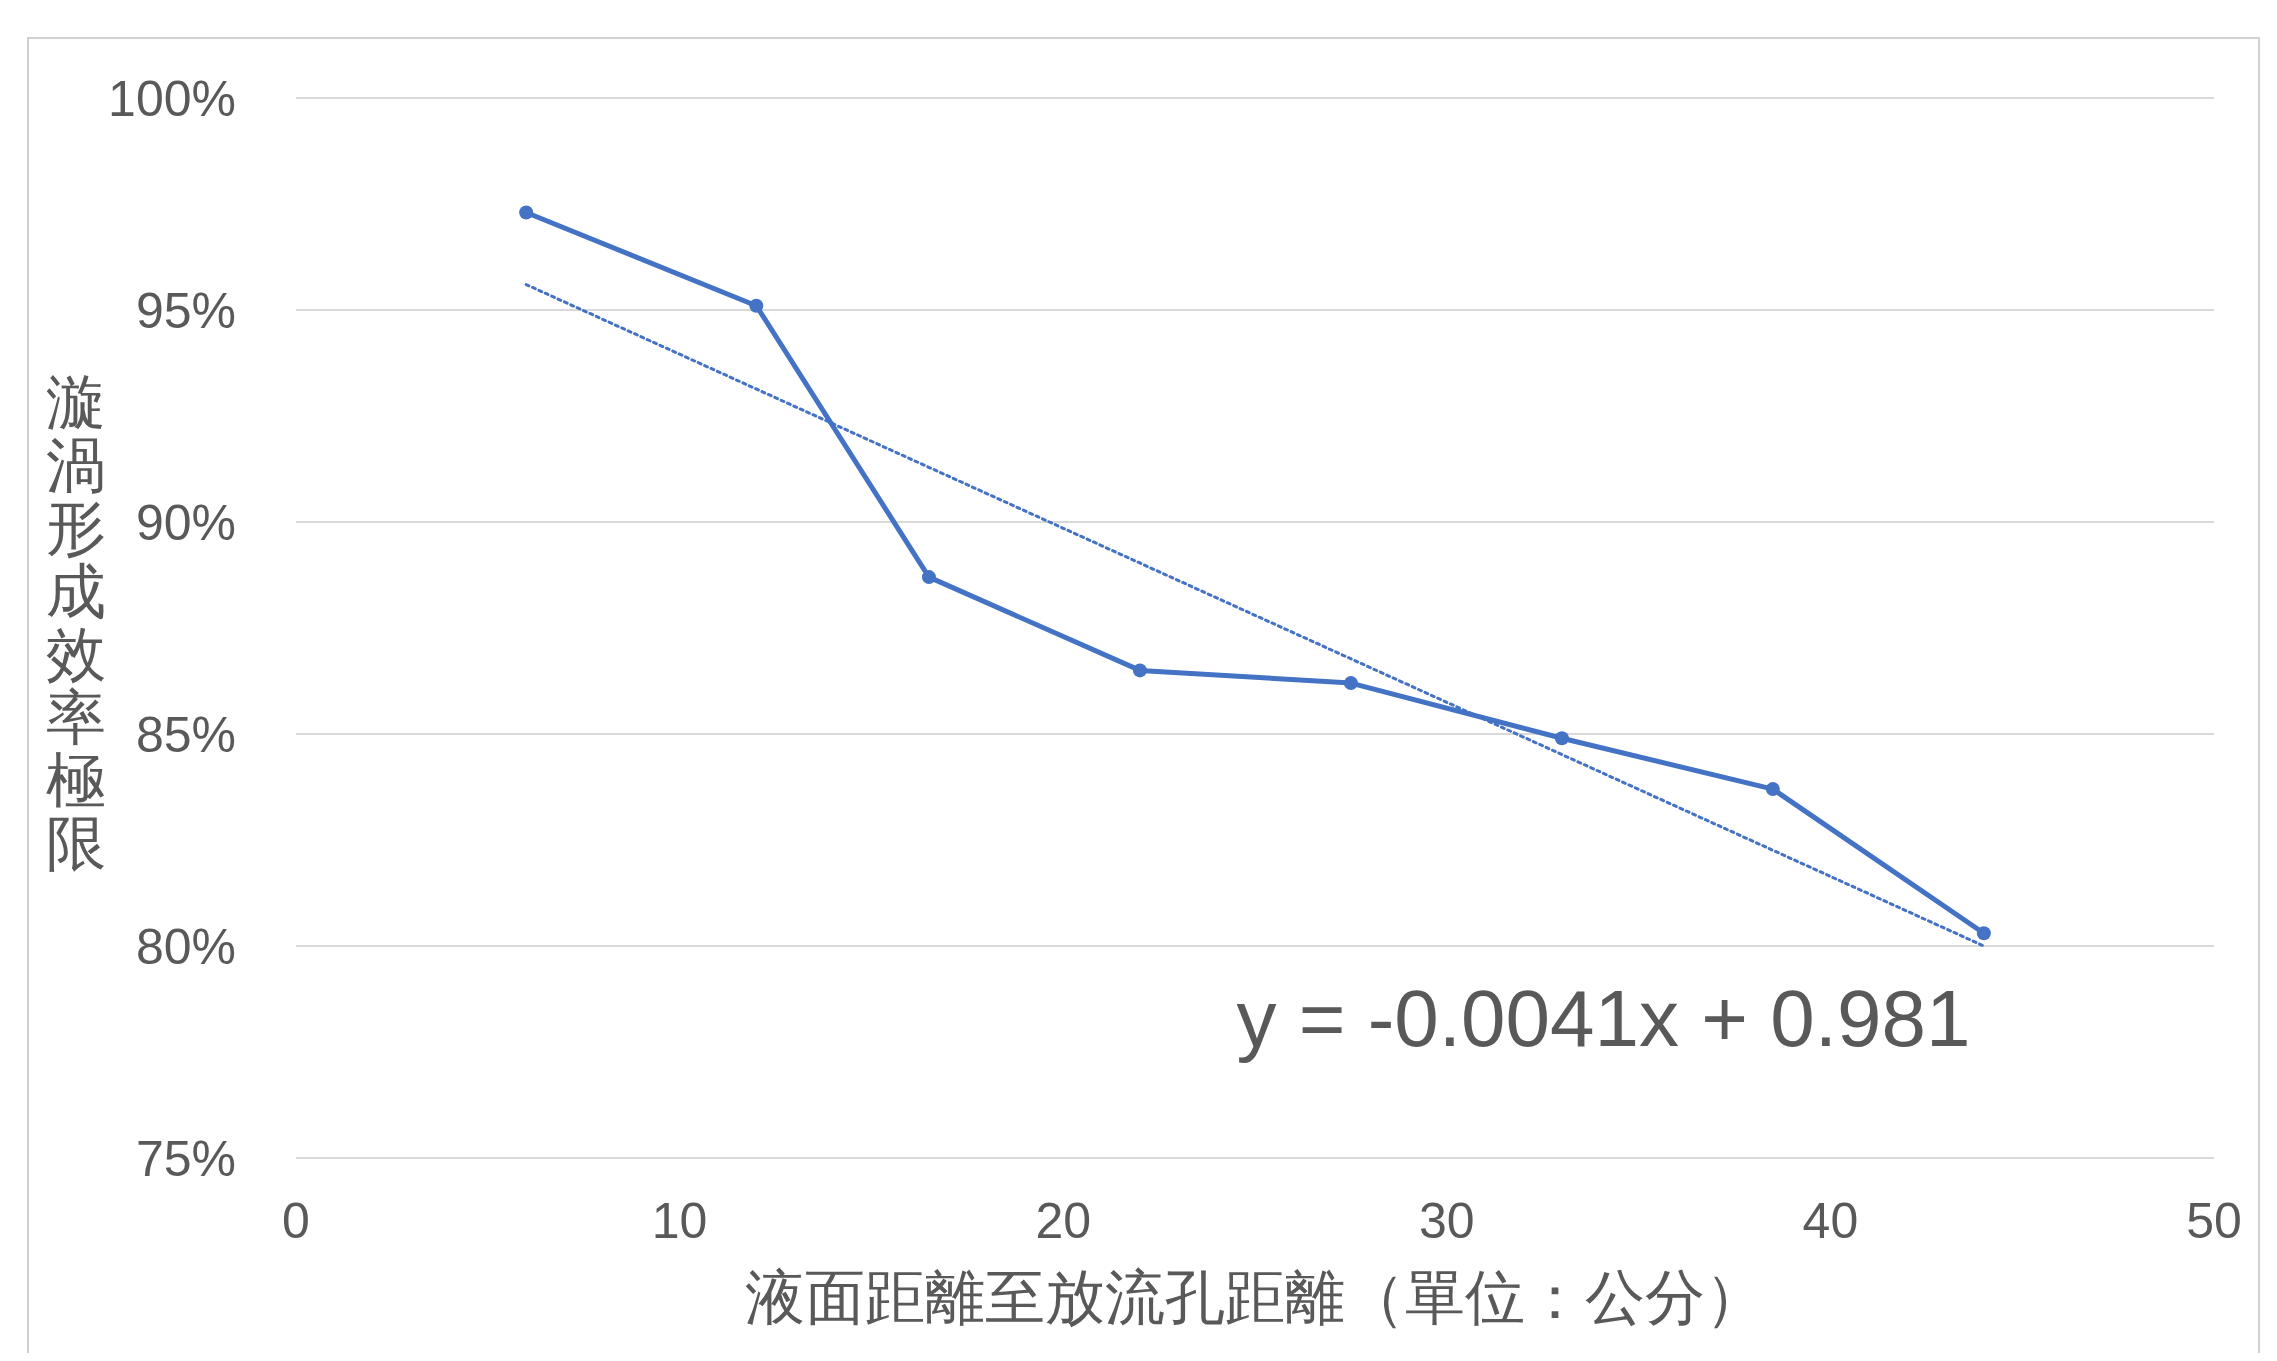  Describe the element at coordinates (679, 1221) in the screenshot. I see `x-tick-label: 10` at that location.